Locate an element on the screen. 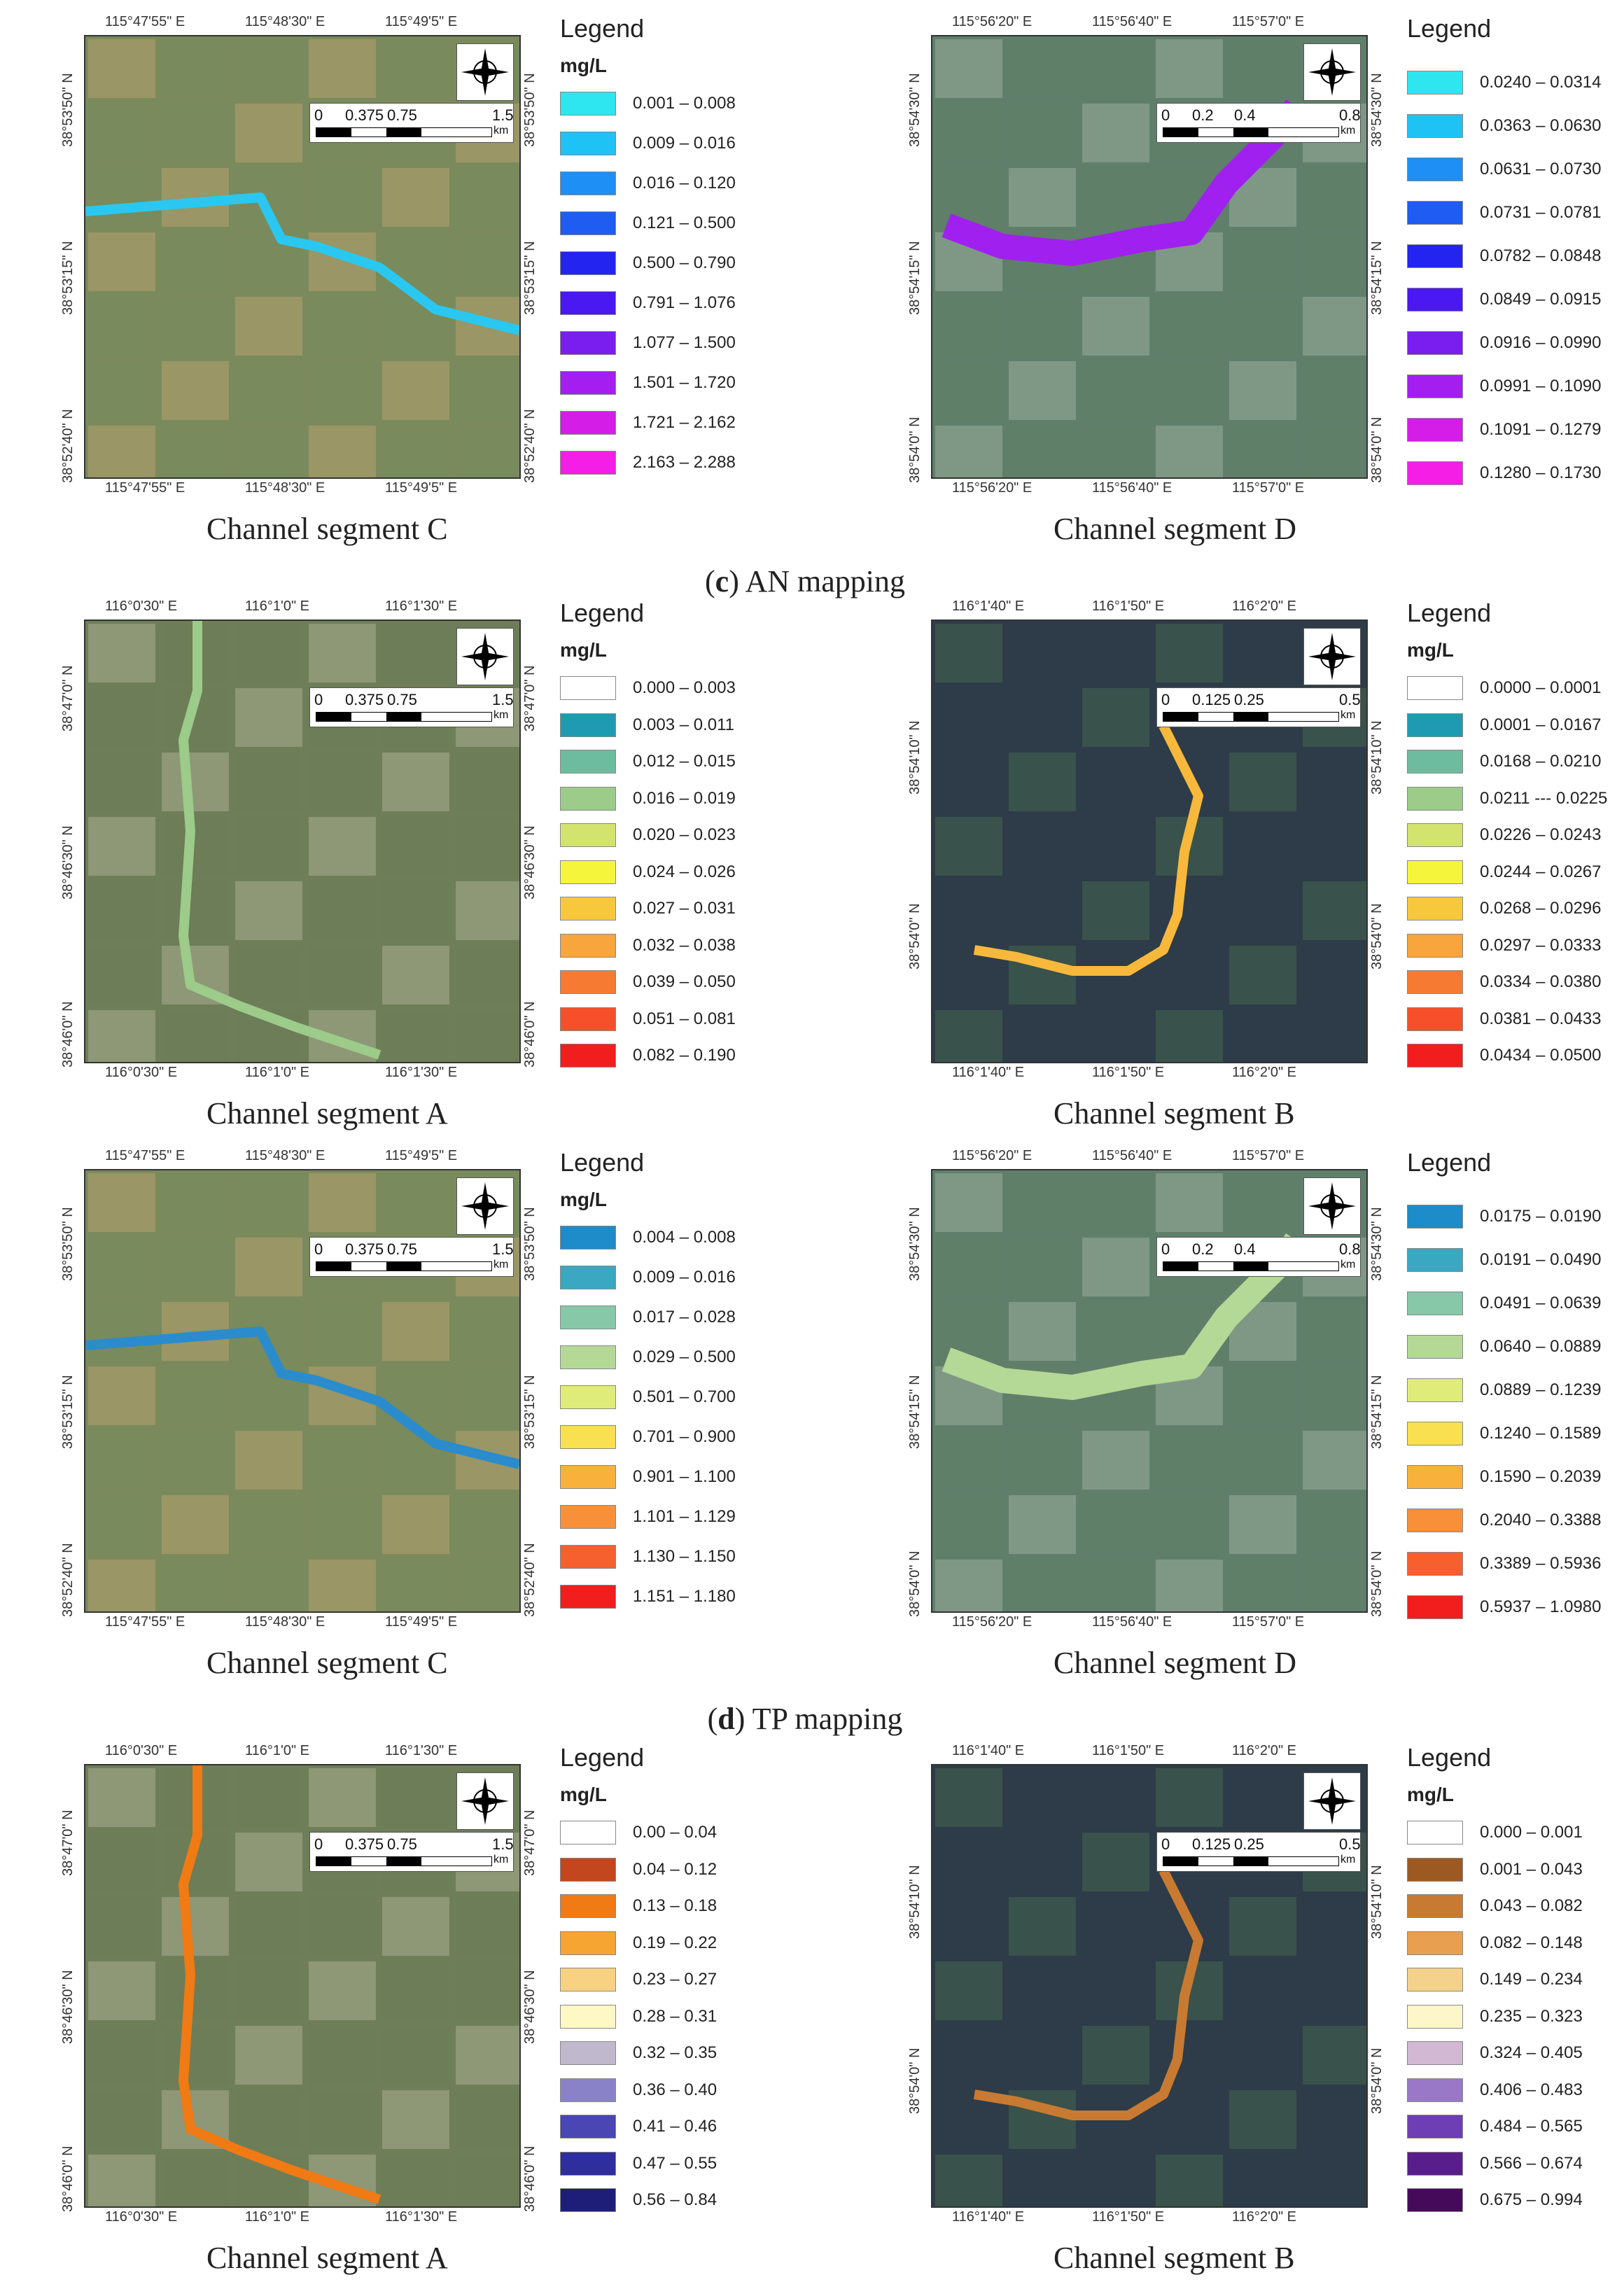 The width and height of the screenshot is (1610, 2296). legend-unit: mg/L is located at coordinates (583, 65).